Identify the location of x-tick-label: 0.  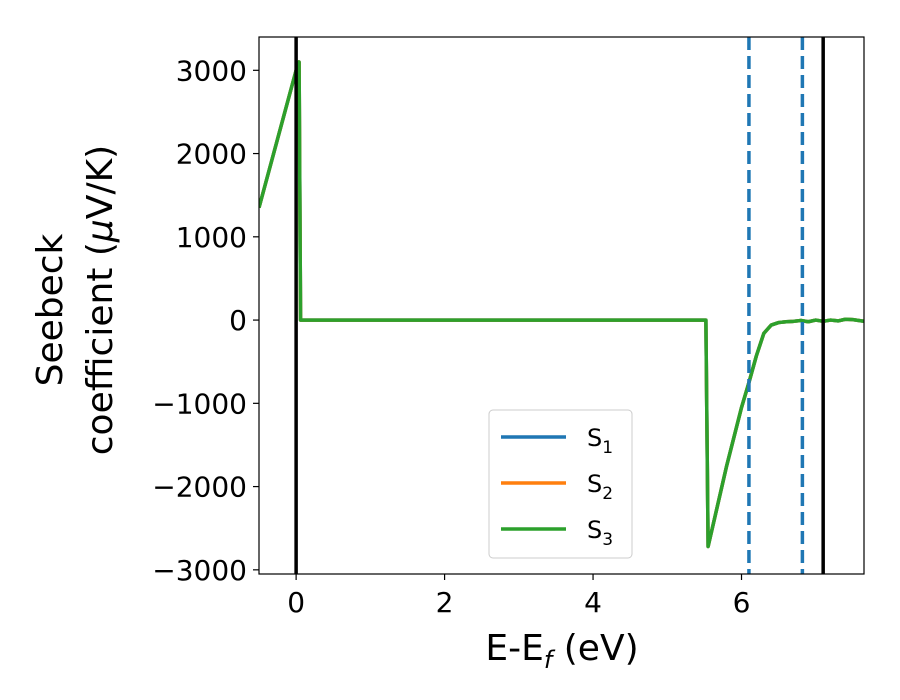
(296, 602).